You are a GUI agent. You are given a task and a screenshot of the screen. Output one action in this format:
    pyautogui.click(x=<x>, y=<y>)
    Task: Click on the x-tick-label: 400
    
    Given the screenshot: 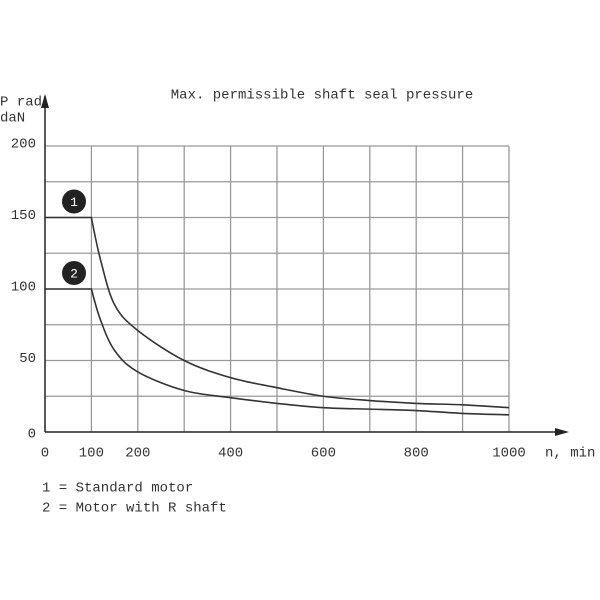 What is the action you would take?
    pyautogui.click(x=230, y=454)
    